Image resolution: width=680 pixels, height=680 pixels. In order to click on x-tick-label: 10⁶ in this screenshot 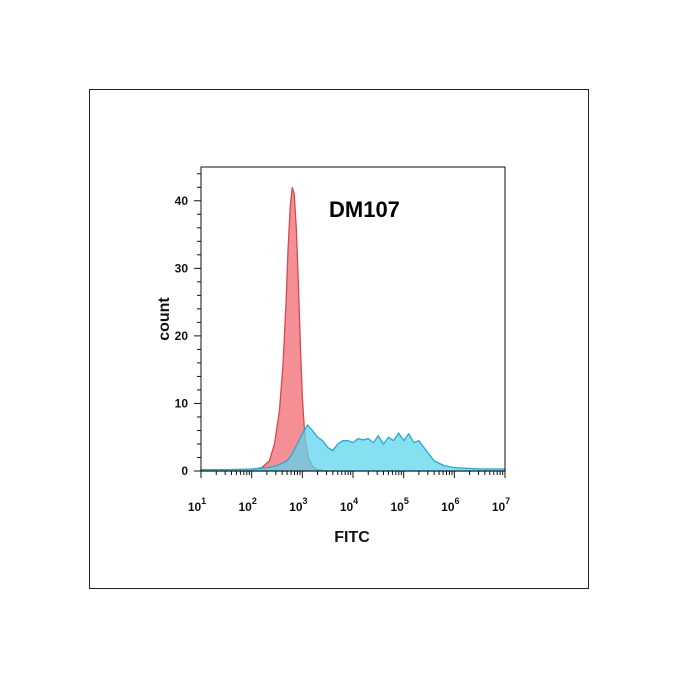, I will do `click(450, 505)`.